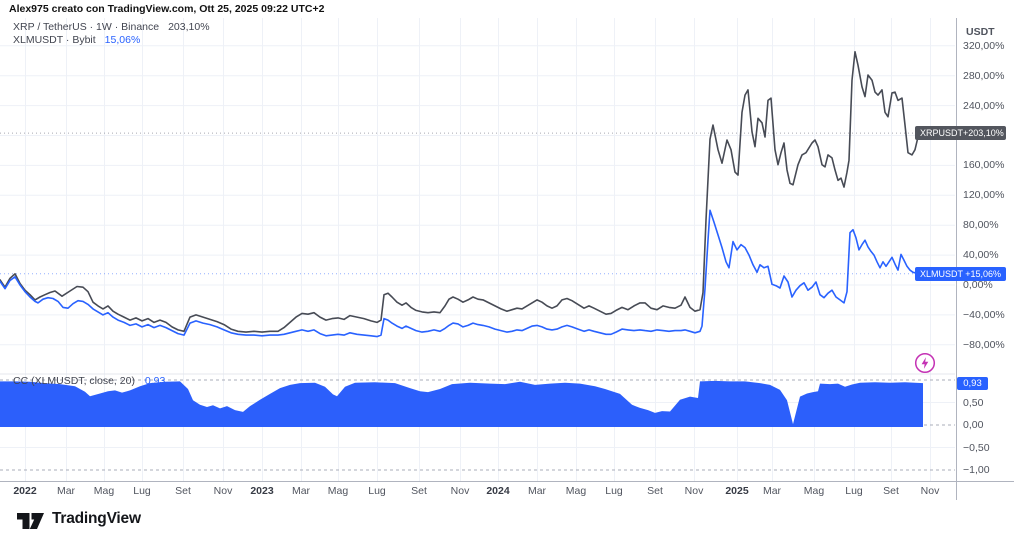 The image size is (1024, 540). What do you see at coordinates (86, 27) in the screenshot?
I see `legend-xrp-label: XRP / TetherUS · 1W · Binance` at bounding box center [86, 27].